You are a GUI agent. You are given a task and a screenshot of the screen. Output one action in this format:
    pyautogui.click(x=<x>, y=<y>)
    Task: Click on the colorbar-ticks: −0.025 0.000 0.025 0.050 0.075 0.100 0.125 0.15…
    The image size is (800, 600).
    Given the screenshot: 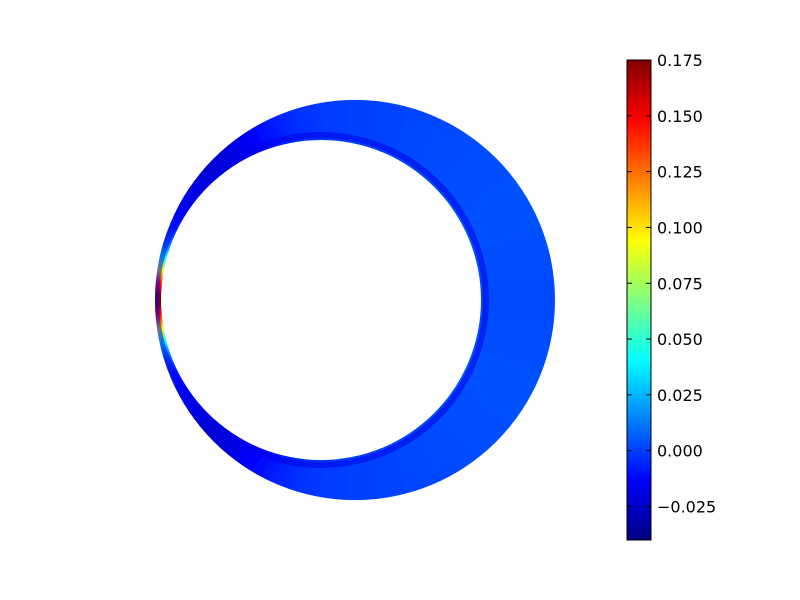 What is the action you would take?
    pyautogui.click(x=671, y=284)
    